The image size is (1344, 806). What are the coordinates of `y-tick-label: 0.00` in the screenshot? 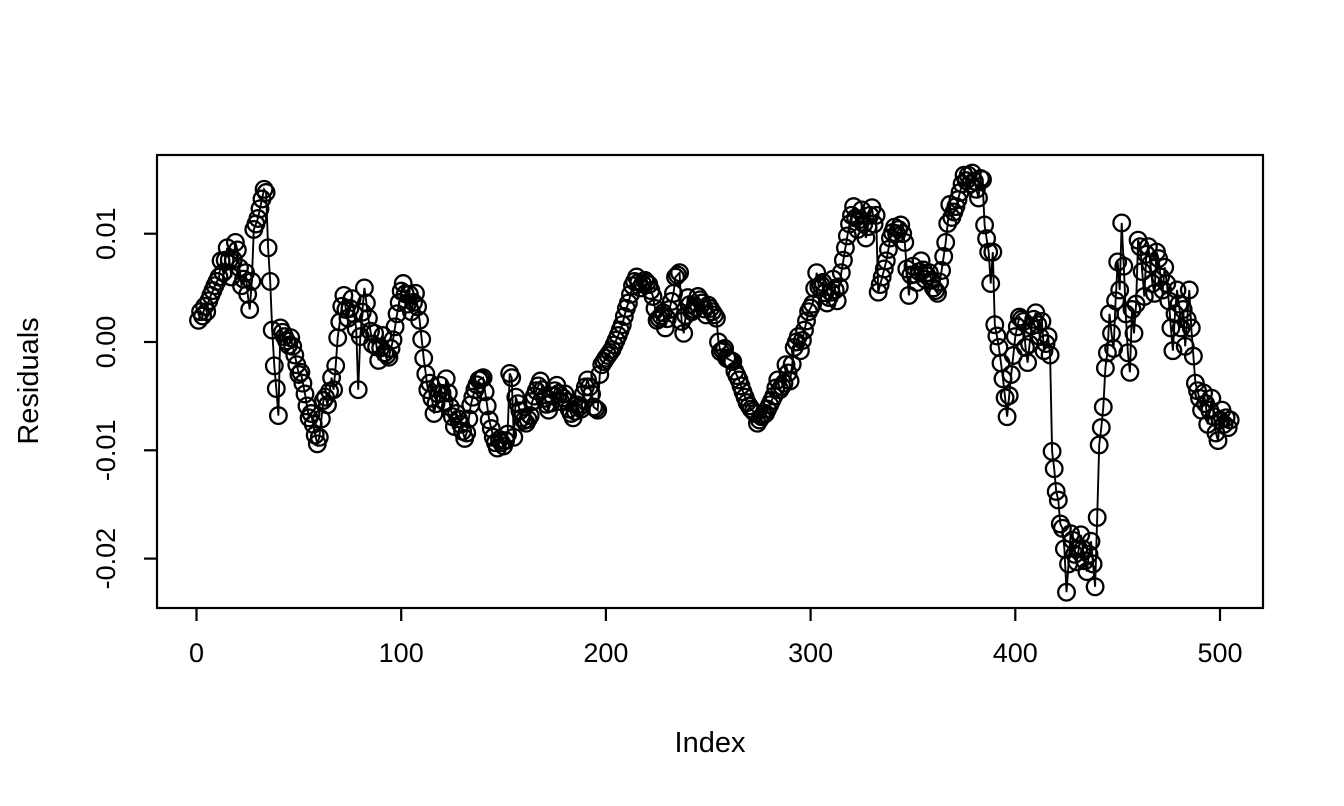 It's located at (106, 342).